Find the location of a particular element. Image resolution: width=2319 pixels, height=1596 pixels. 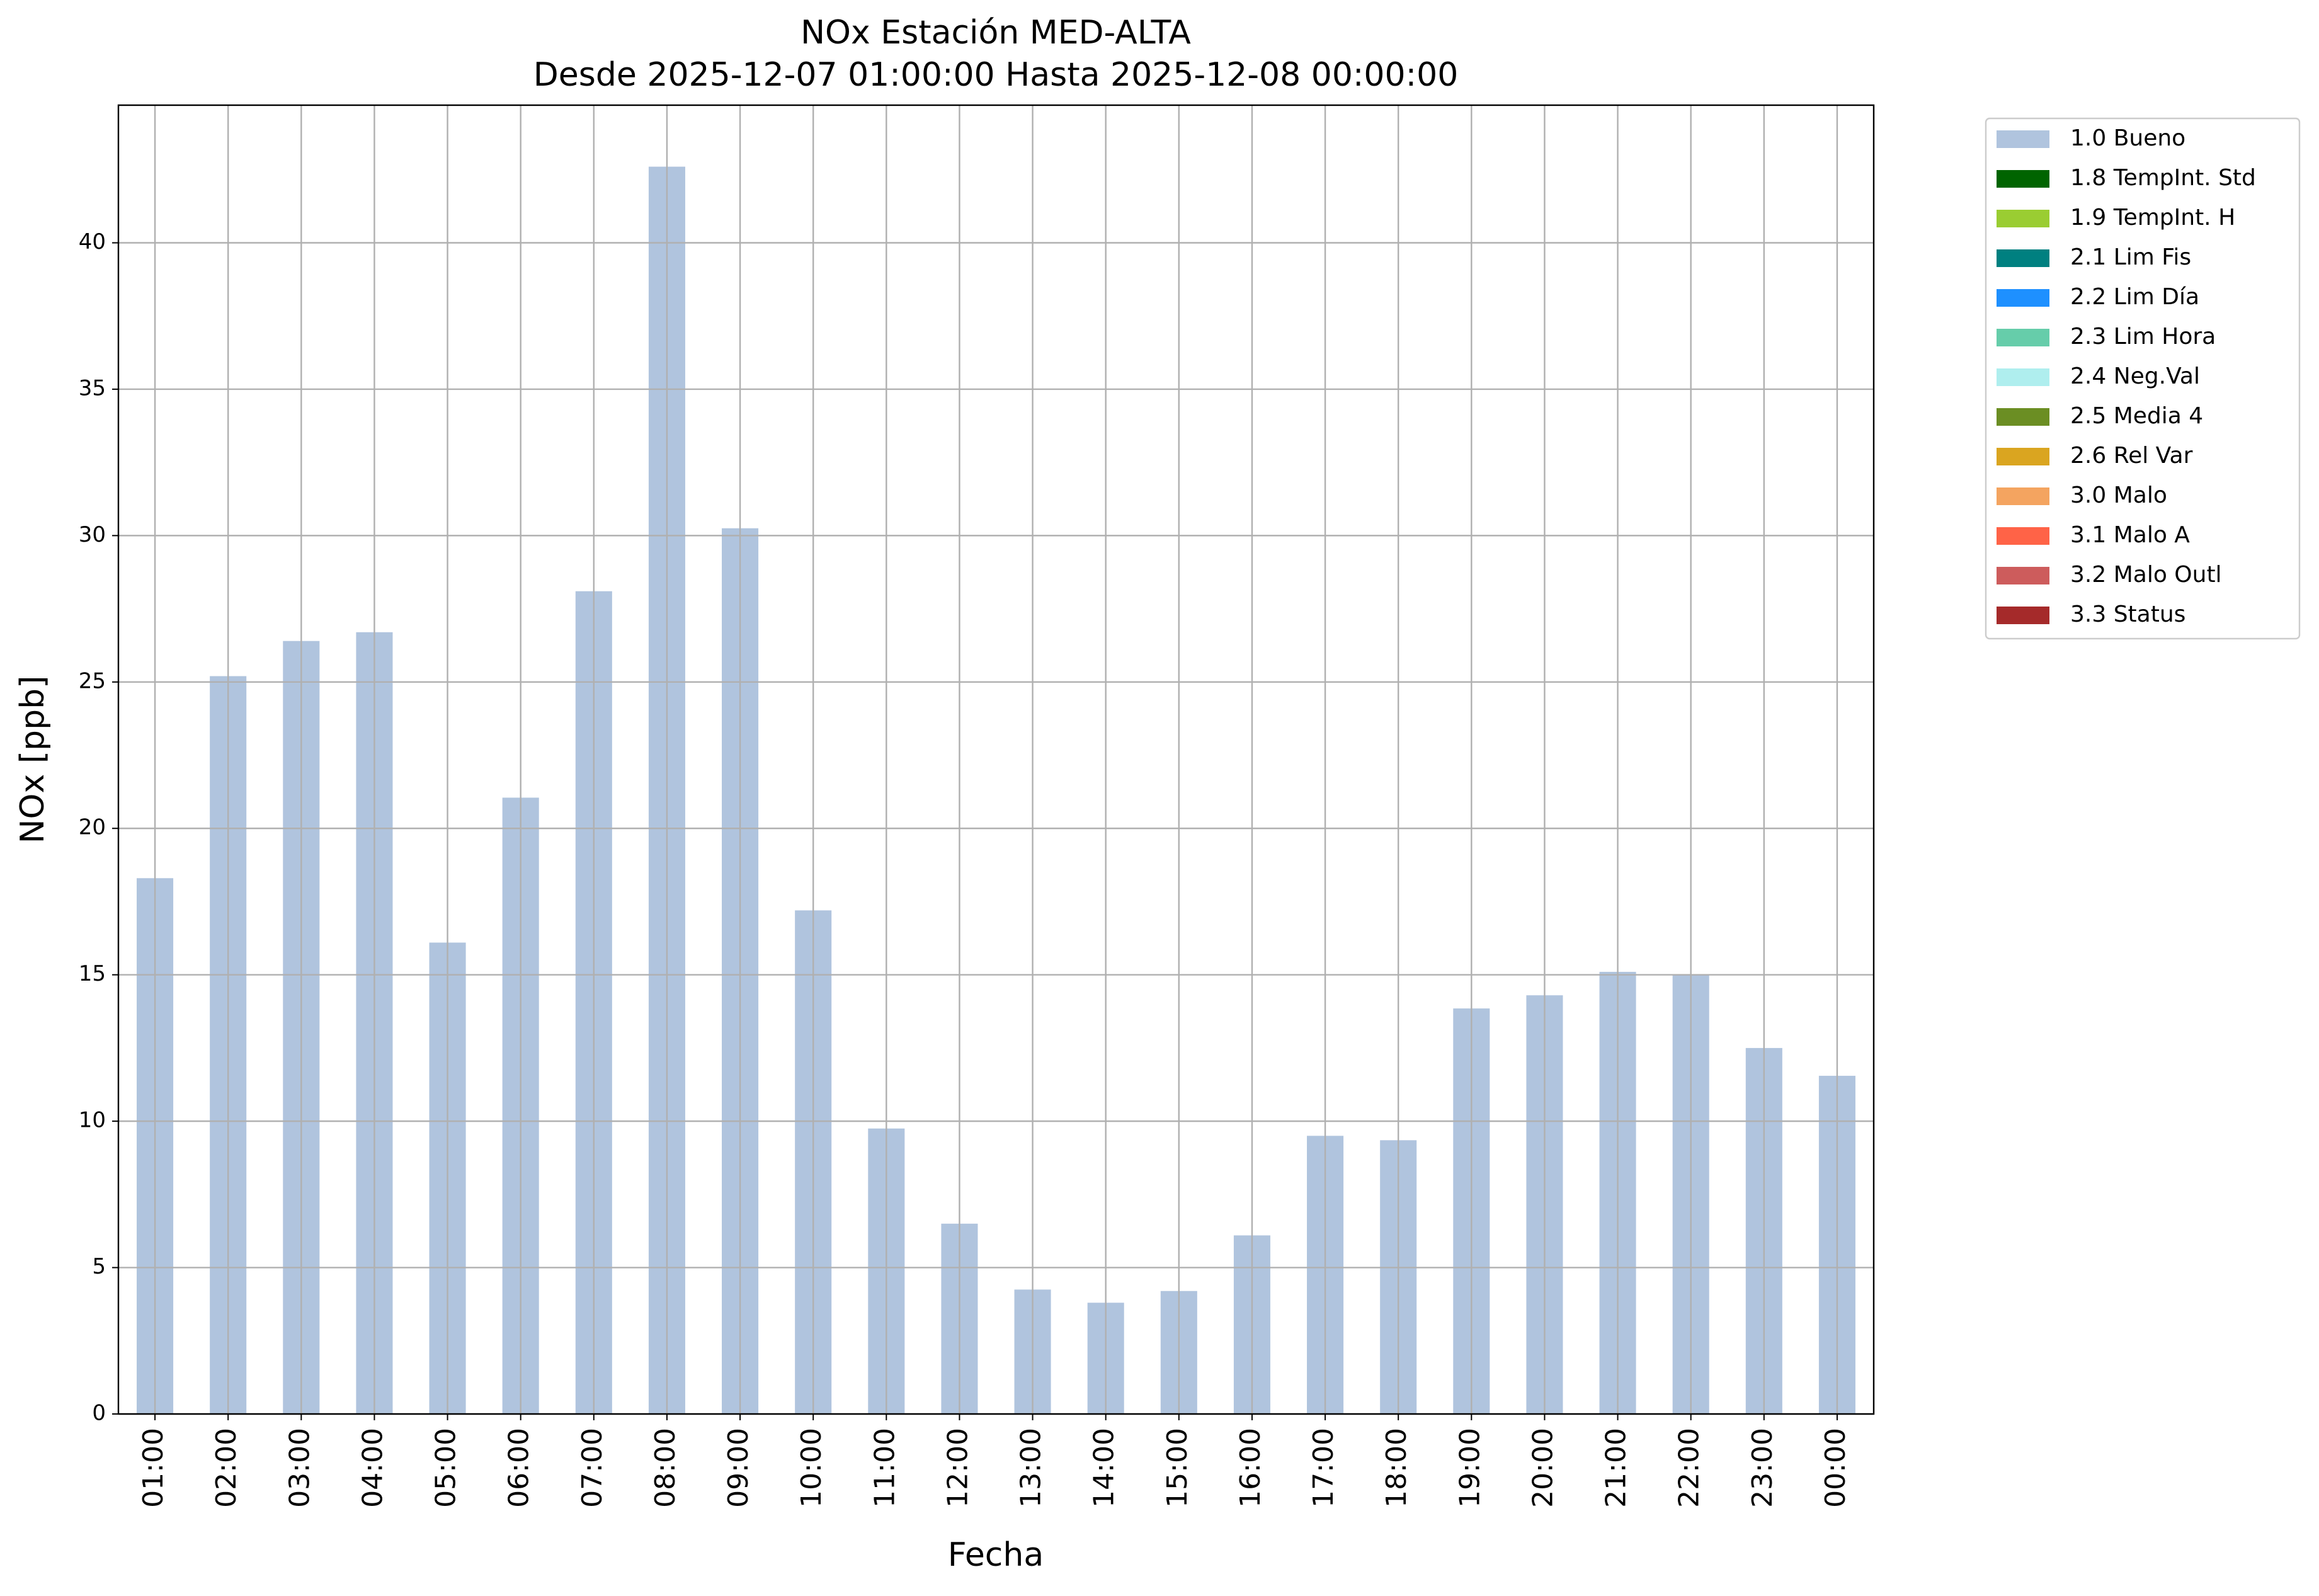

y-tick-label: 5 is located at coordinates (99, 1266).